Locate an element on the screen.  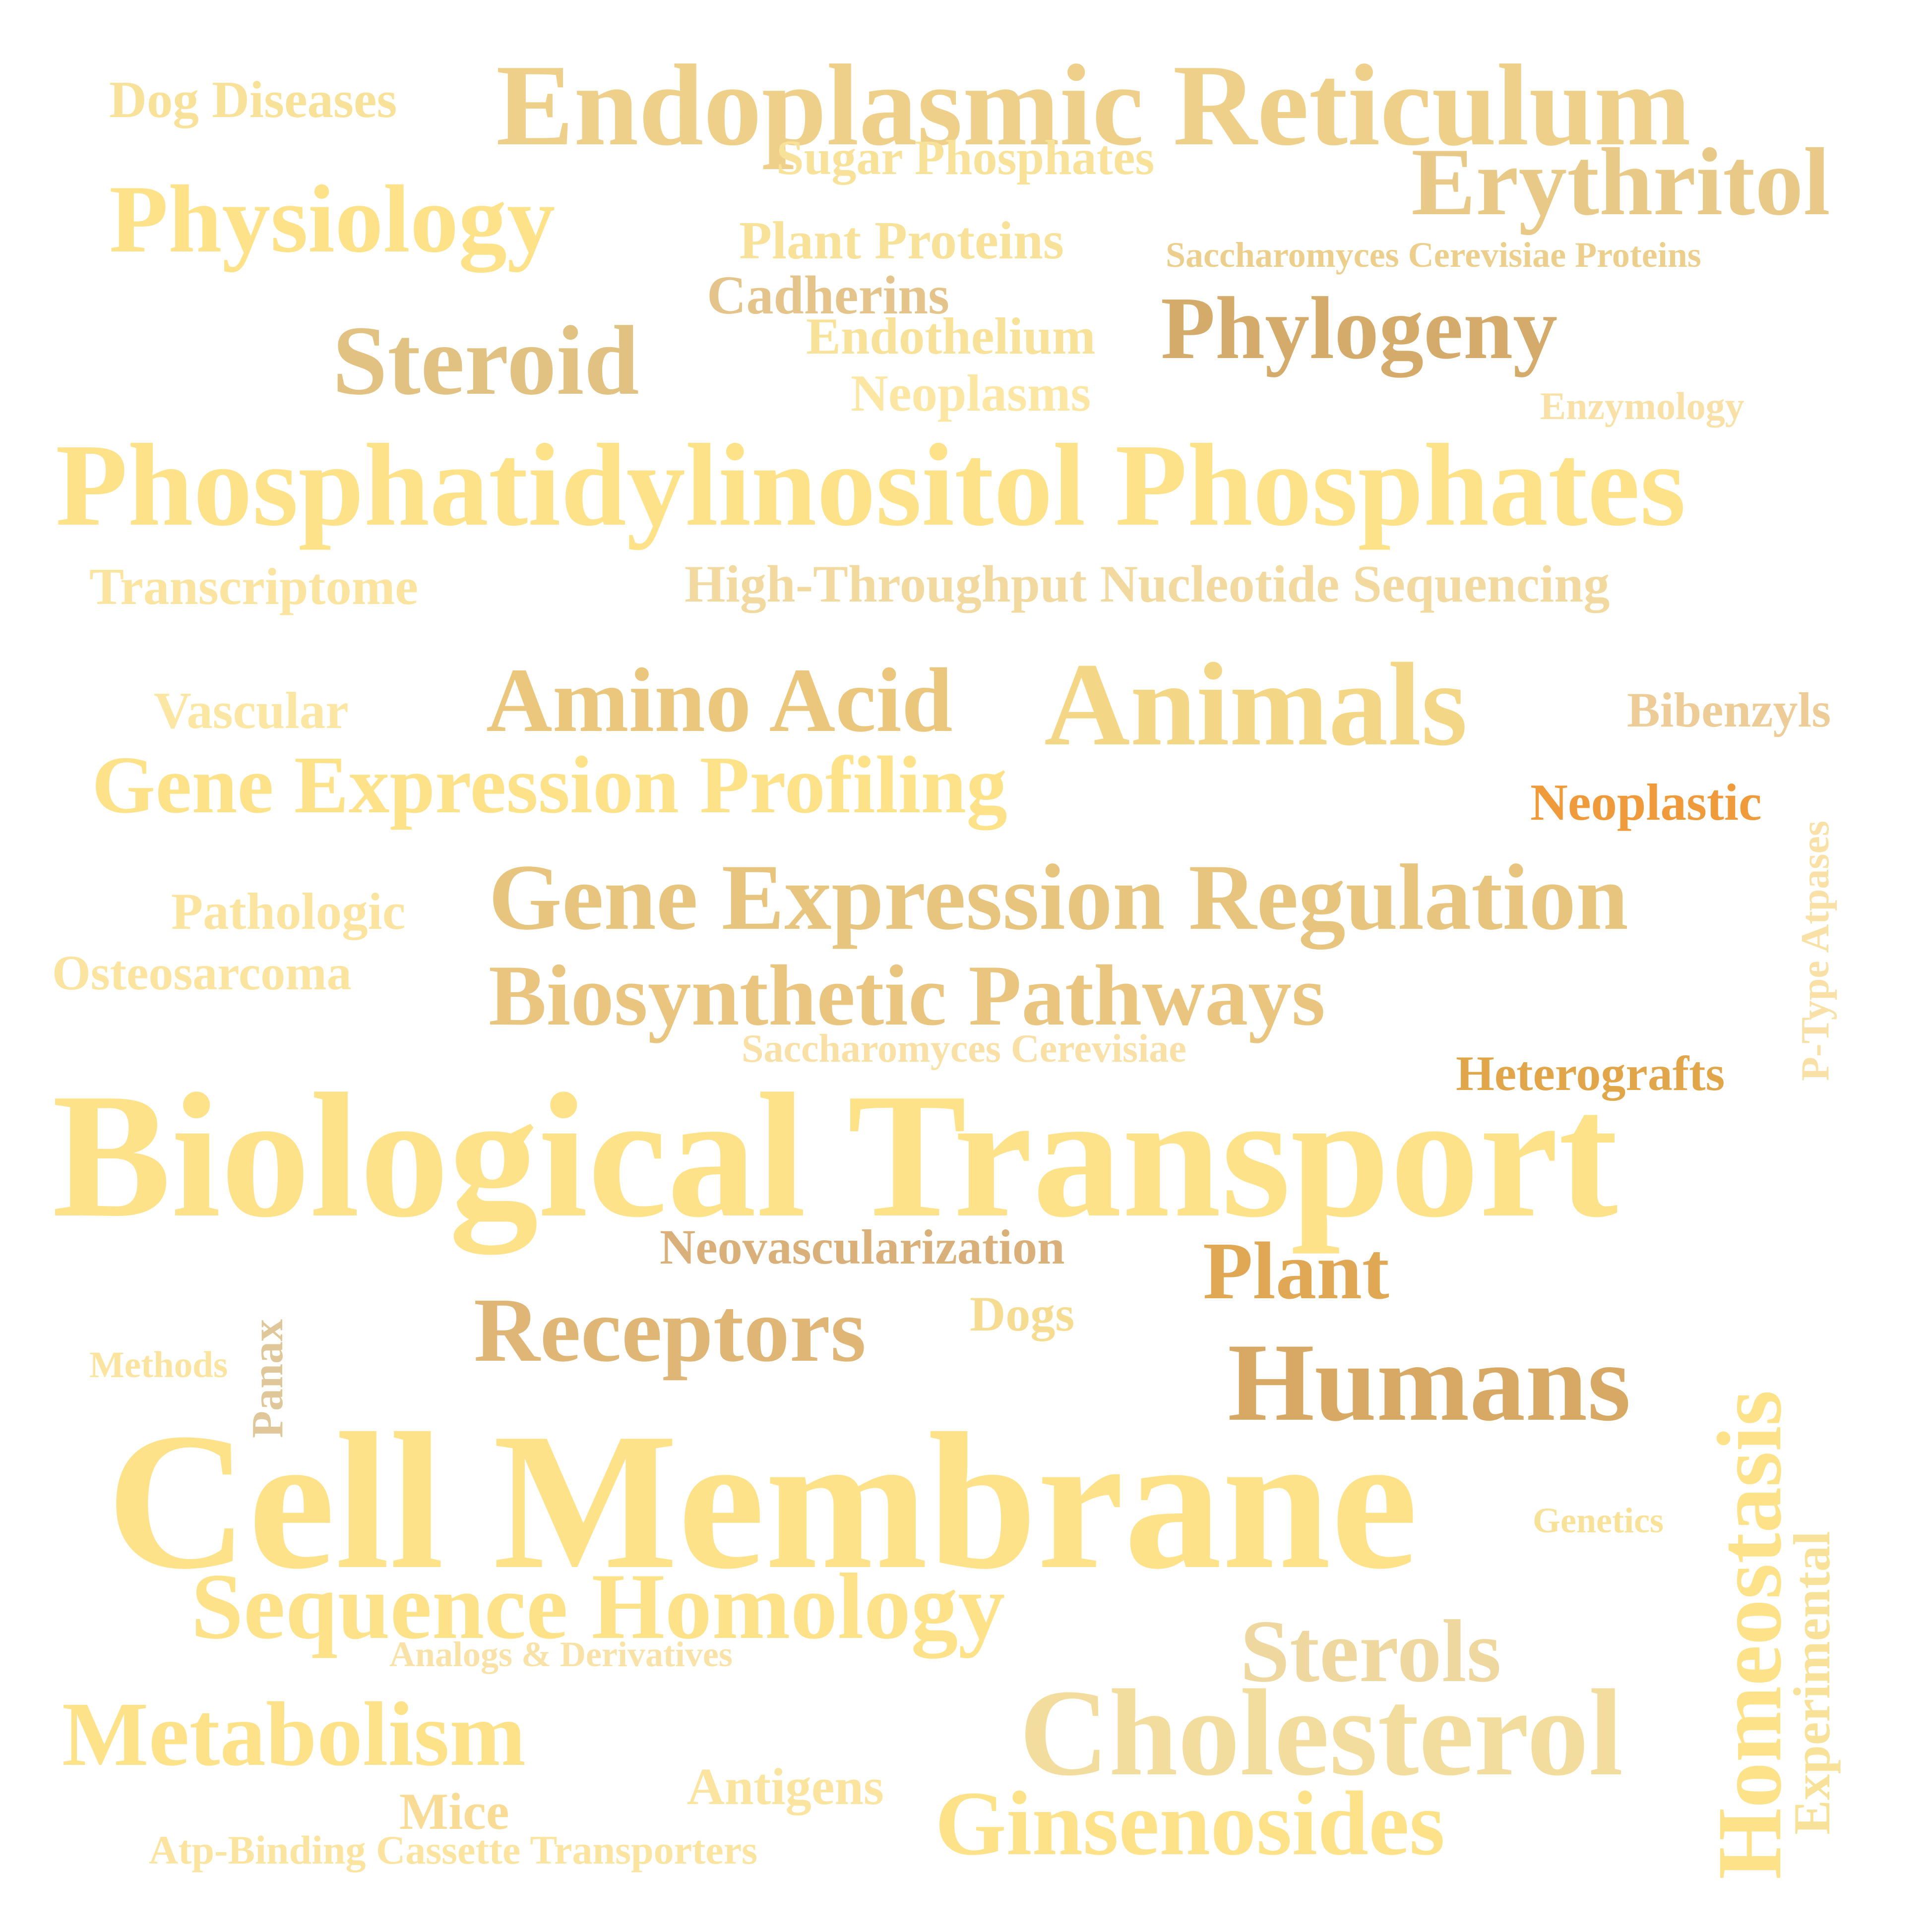
word-gene-expression-regulation: Gene Expression Regulation is located at coordinates (1058, 897).